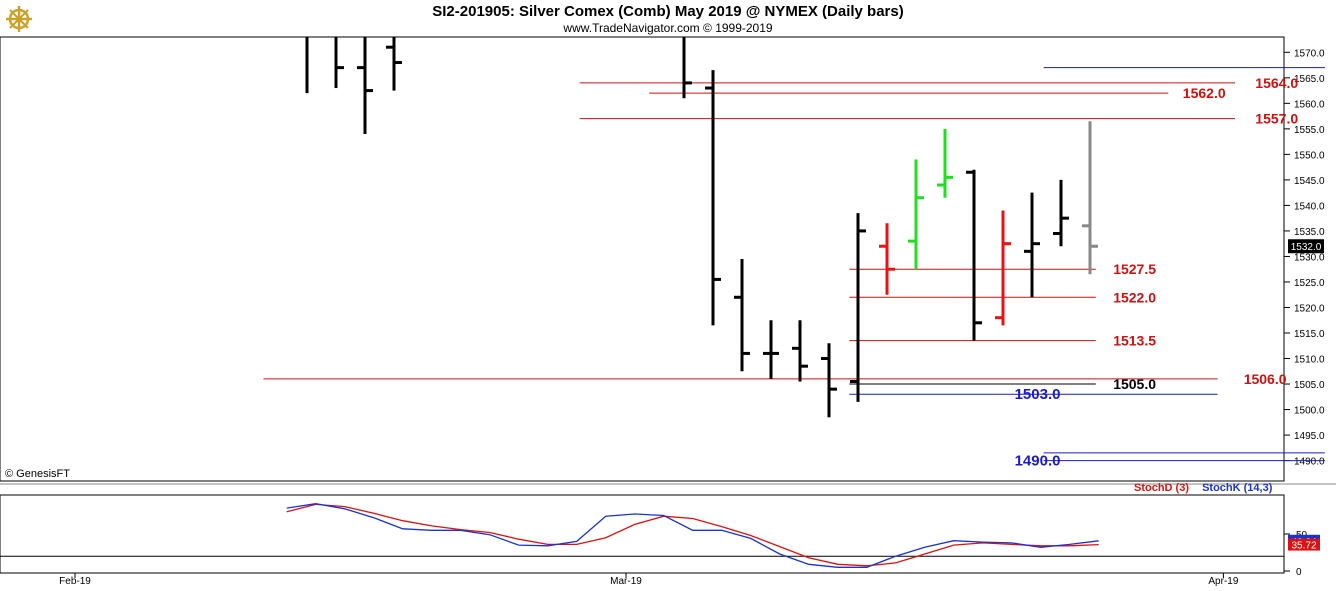  What do you see at coordinates (75, 581) in the screenshot?
I see `time-tick-label: Feb-19` at bounding box center [75, 581].